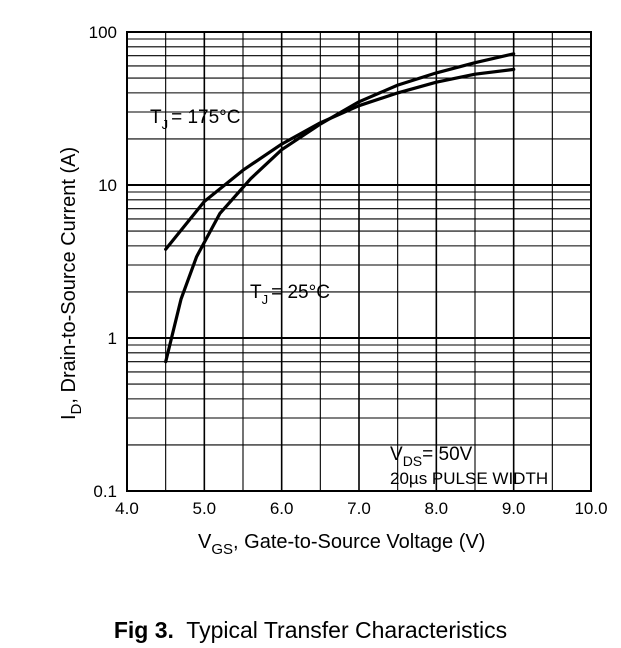  Describe the element at coordinates (76, 408) in the screenshot. I see `y-axis-label-sub: D` at that location.